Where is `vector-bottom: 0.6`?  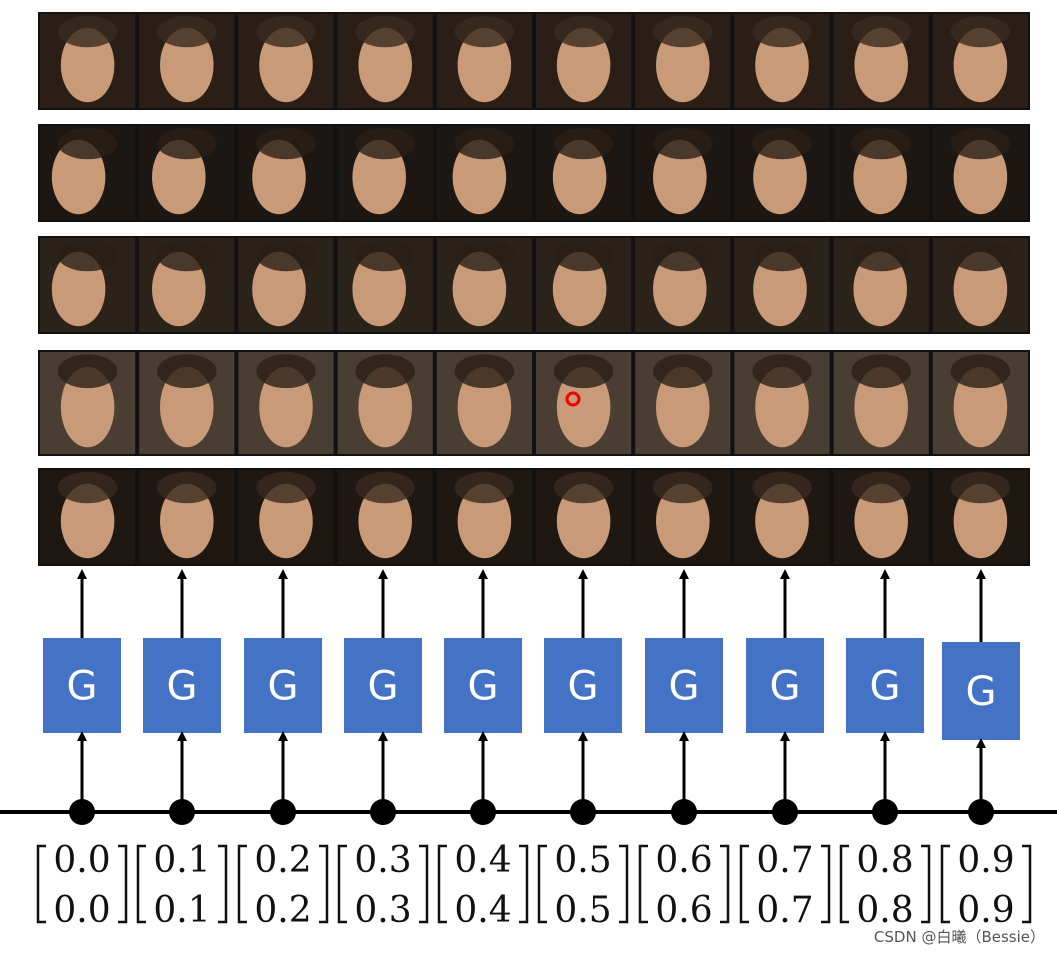 vector-bottom: 0.6 is located at coordinates (683, 910).